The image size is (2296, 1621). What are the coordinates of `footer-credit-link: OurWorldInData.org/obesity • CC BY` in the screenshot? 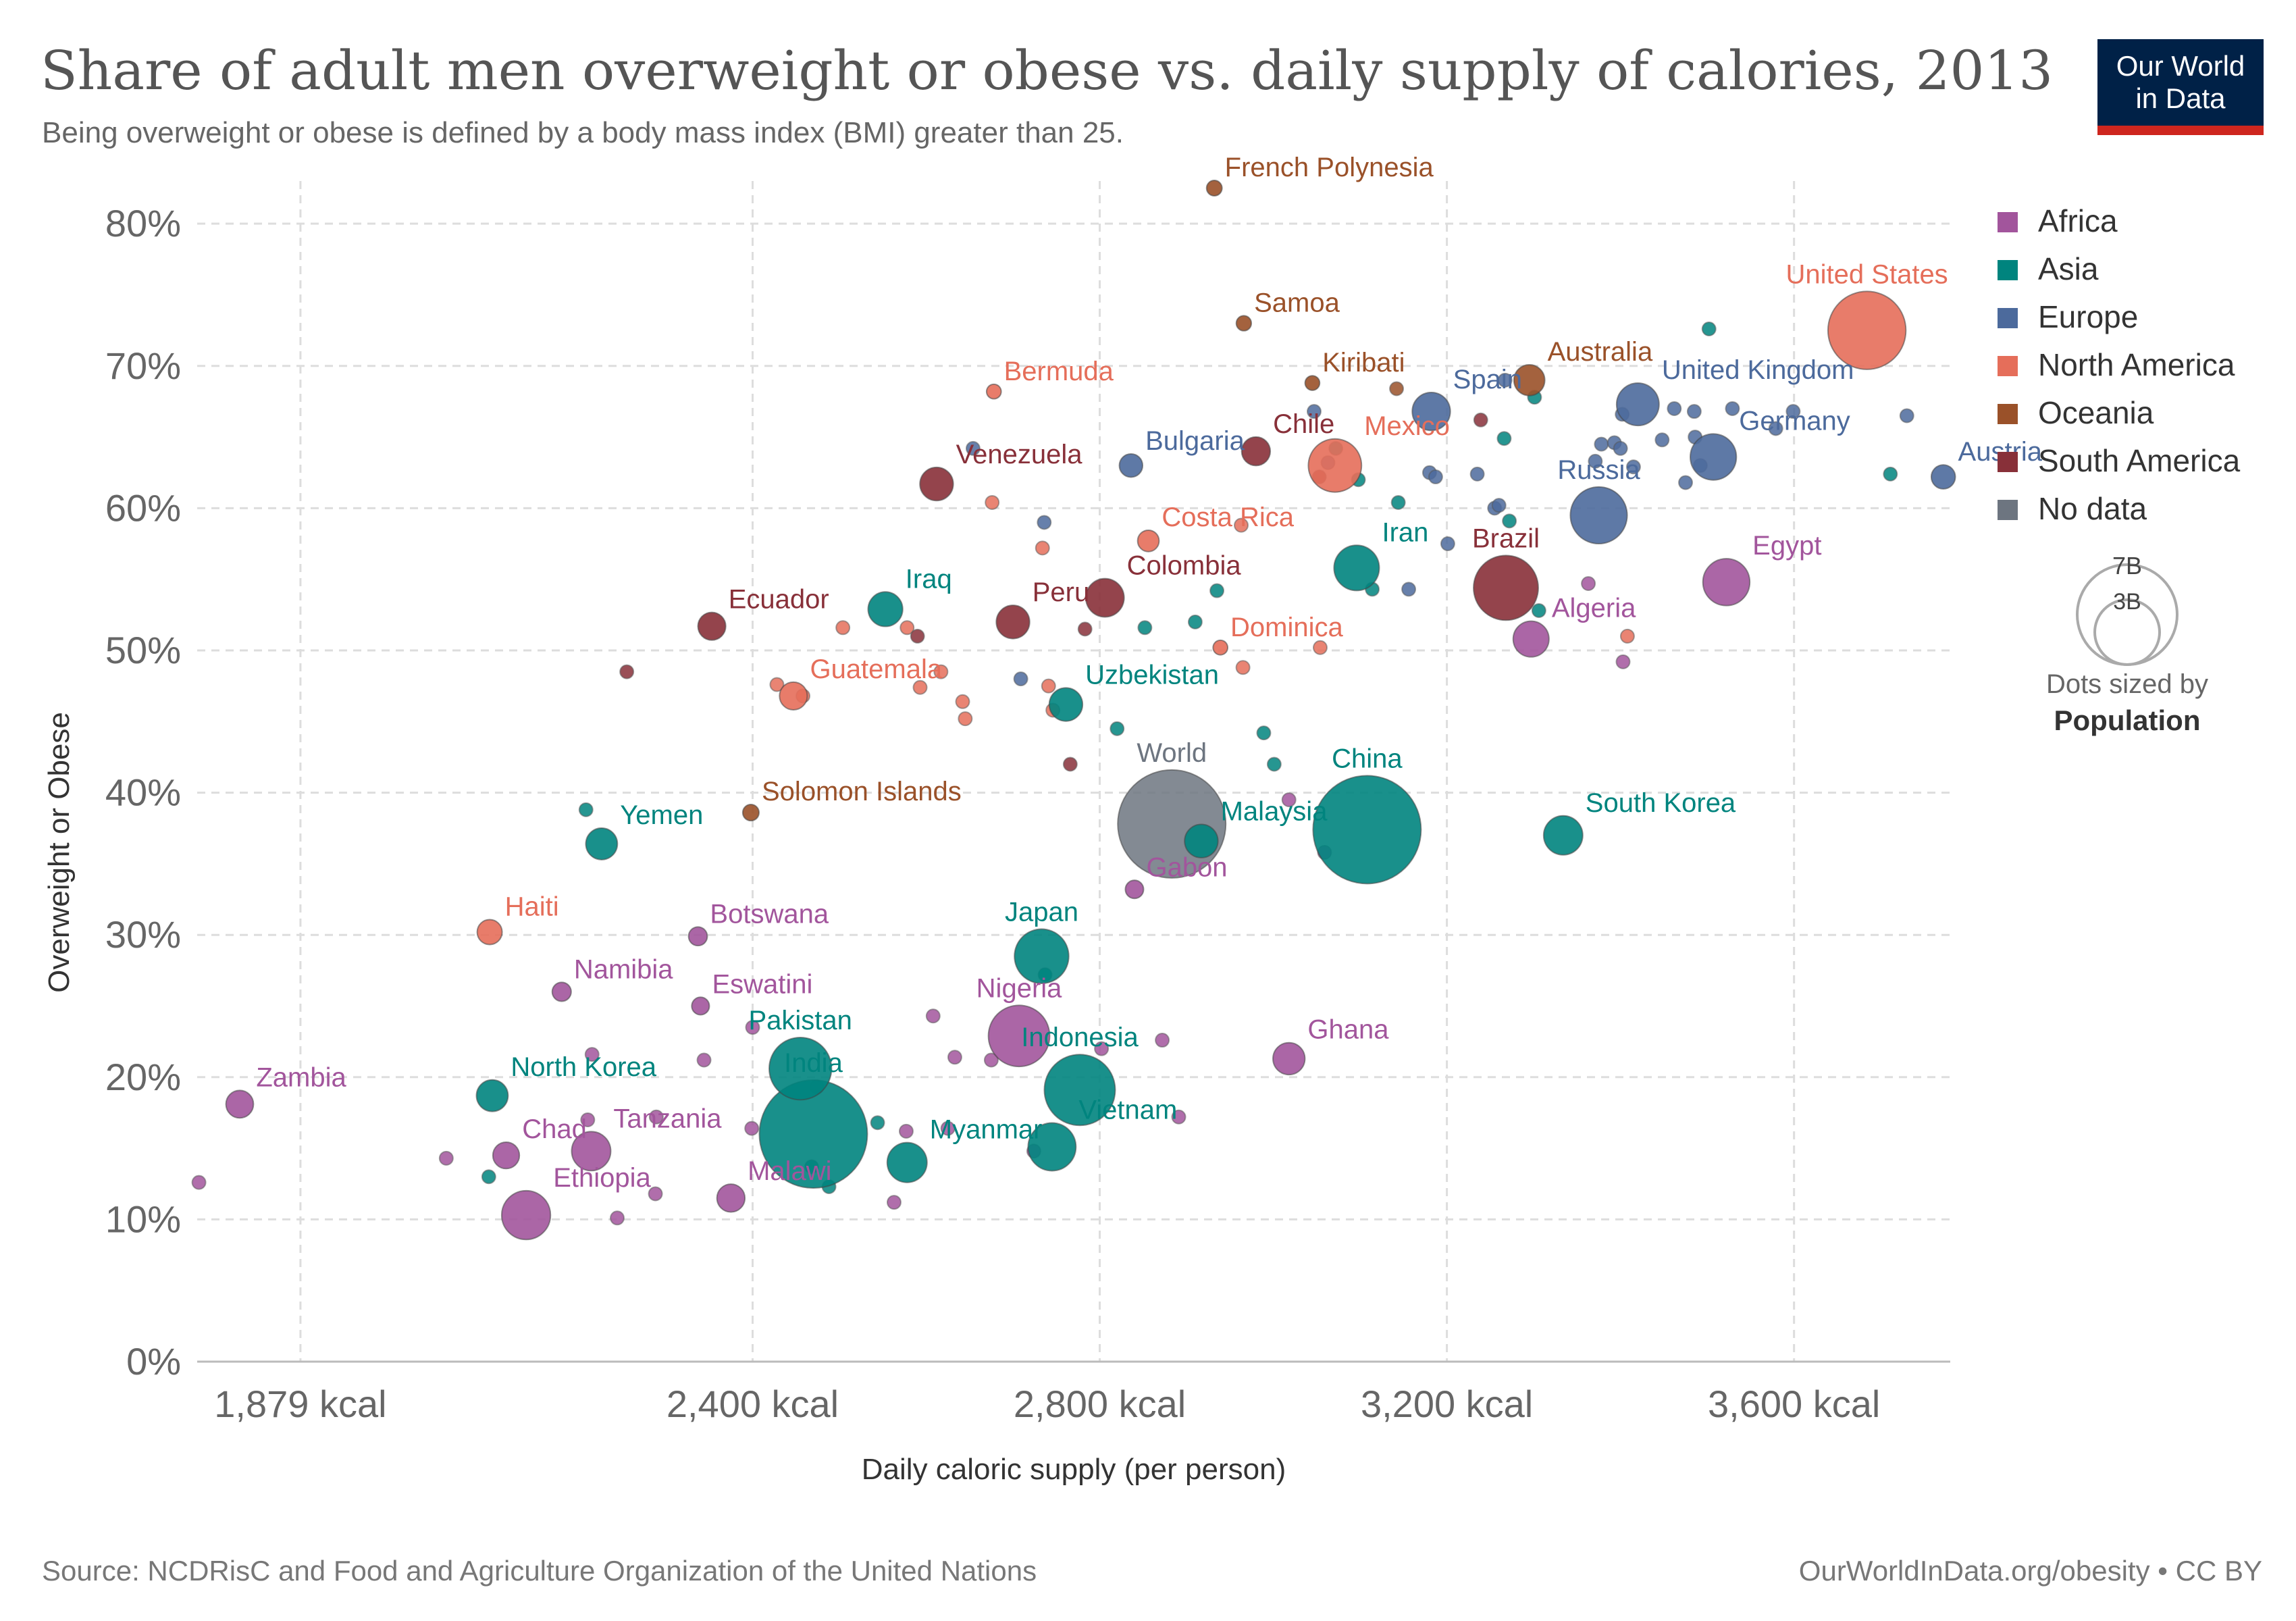 It's located at (2030, 1571).